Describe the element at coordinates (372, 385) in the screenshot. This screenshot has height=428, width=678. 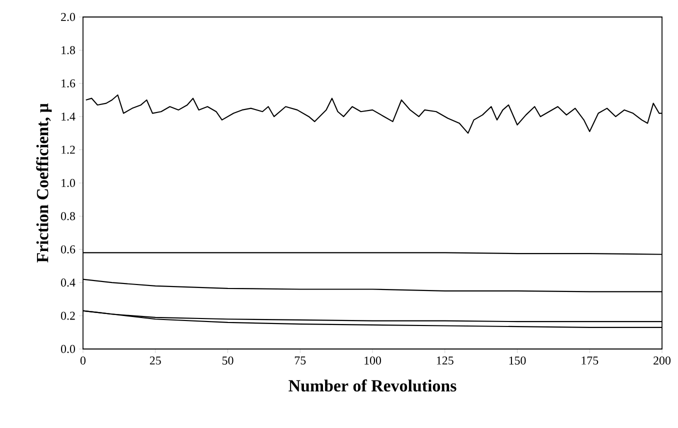
I see `x-axis-title: Number of Revolutions` at that location.